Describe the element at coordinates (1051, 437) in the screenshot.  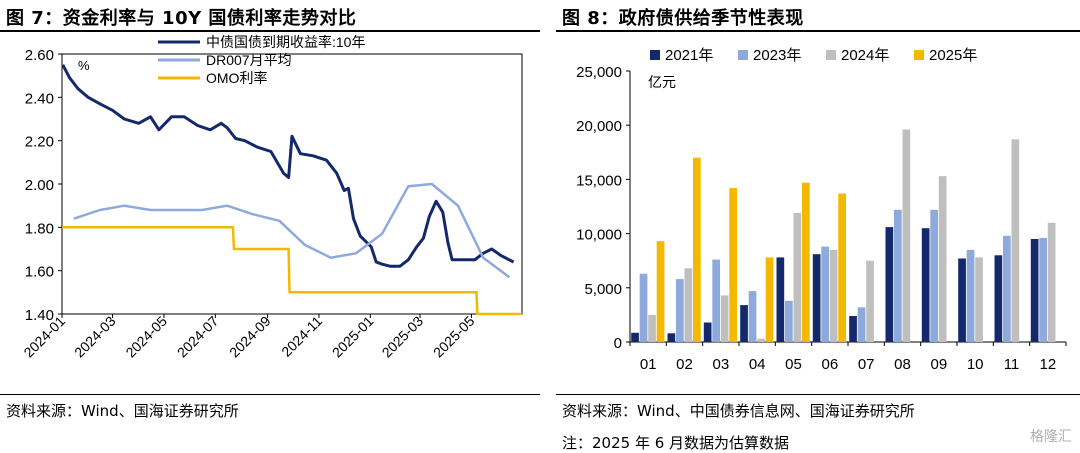
I see `watermark-logo: 格隆汇` at that location.